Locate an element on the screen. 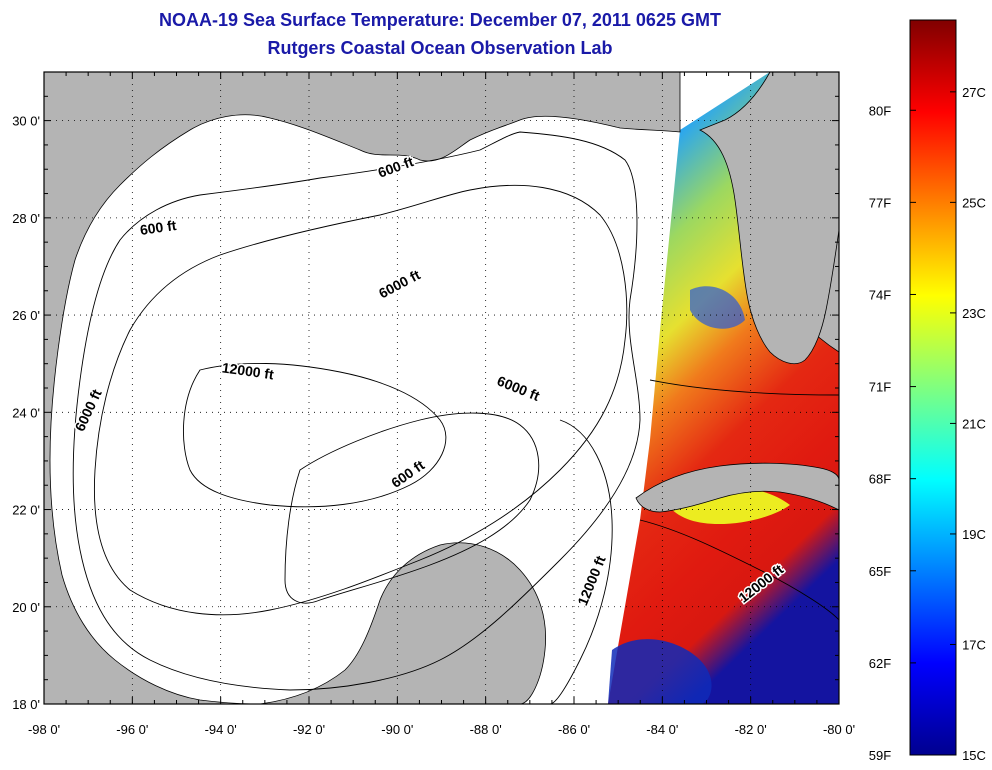 The height and width of the screenshot is (770, 992). colorbar-f-label: 80F is located at coordinates (880, 110).